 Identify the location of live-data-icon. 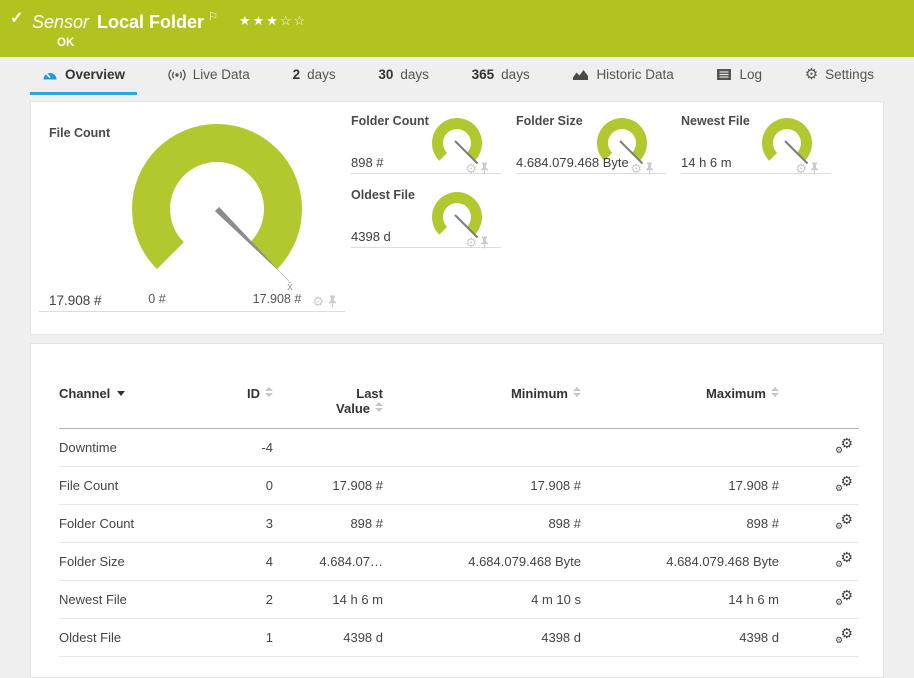
(177, 74).